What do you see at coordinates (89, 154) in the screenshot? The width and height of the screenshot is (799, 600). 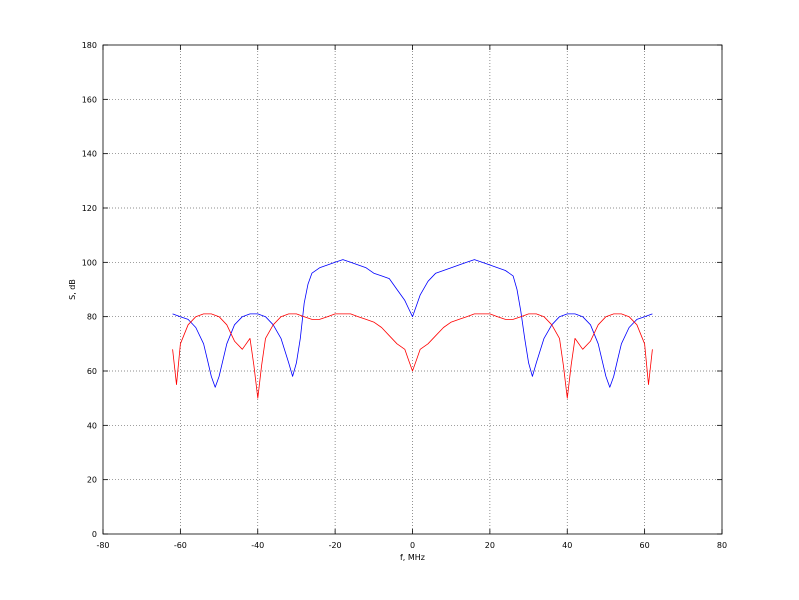 I see `y-tick-label: 140` at bounding box center [89, 154].